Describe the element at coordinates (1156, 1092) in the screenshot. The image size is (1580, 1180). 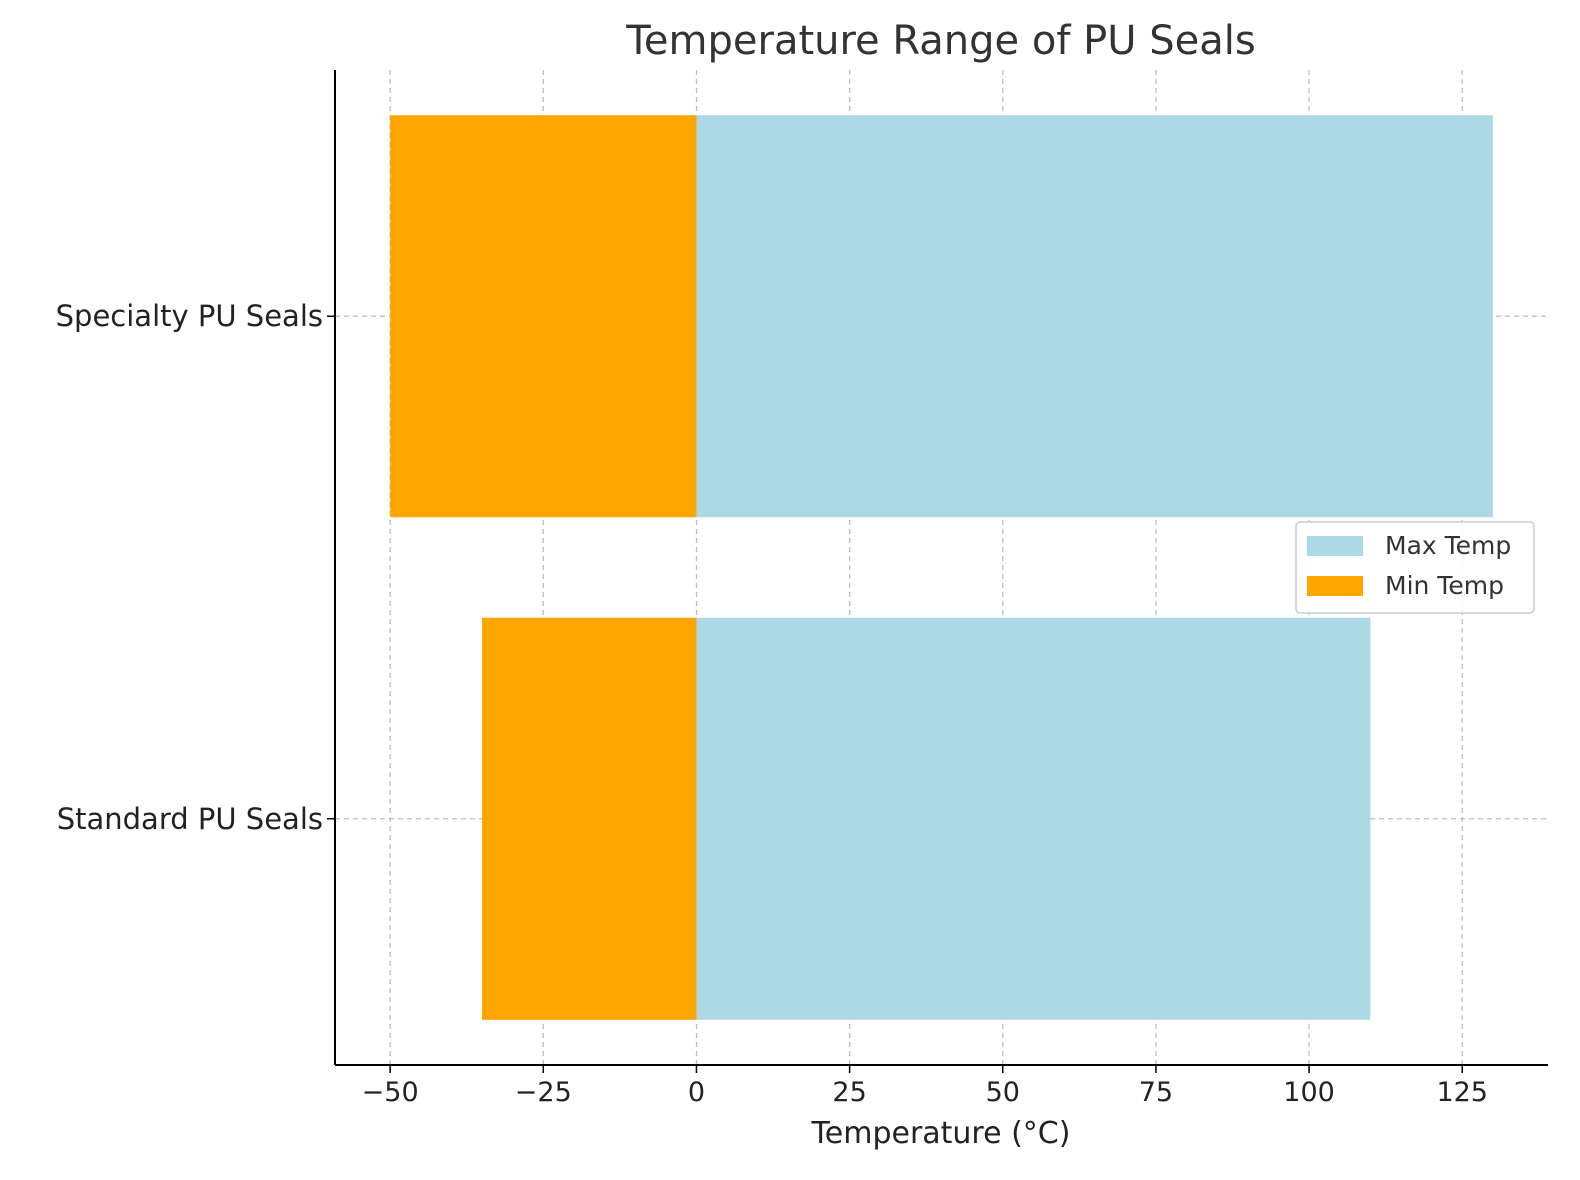
I see `x-tick-label: 75` at that location.